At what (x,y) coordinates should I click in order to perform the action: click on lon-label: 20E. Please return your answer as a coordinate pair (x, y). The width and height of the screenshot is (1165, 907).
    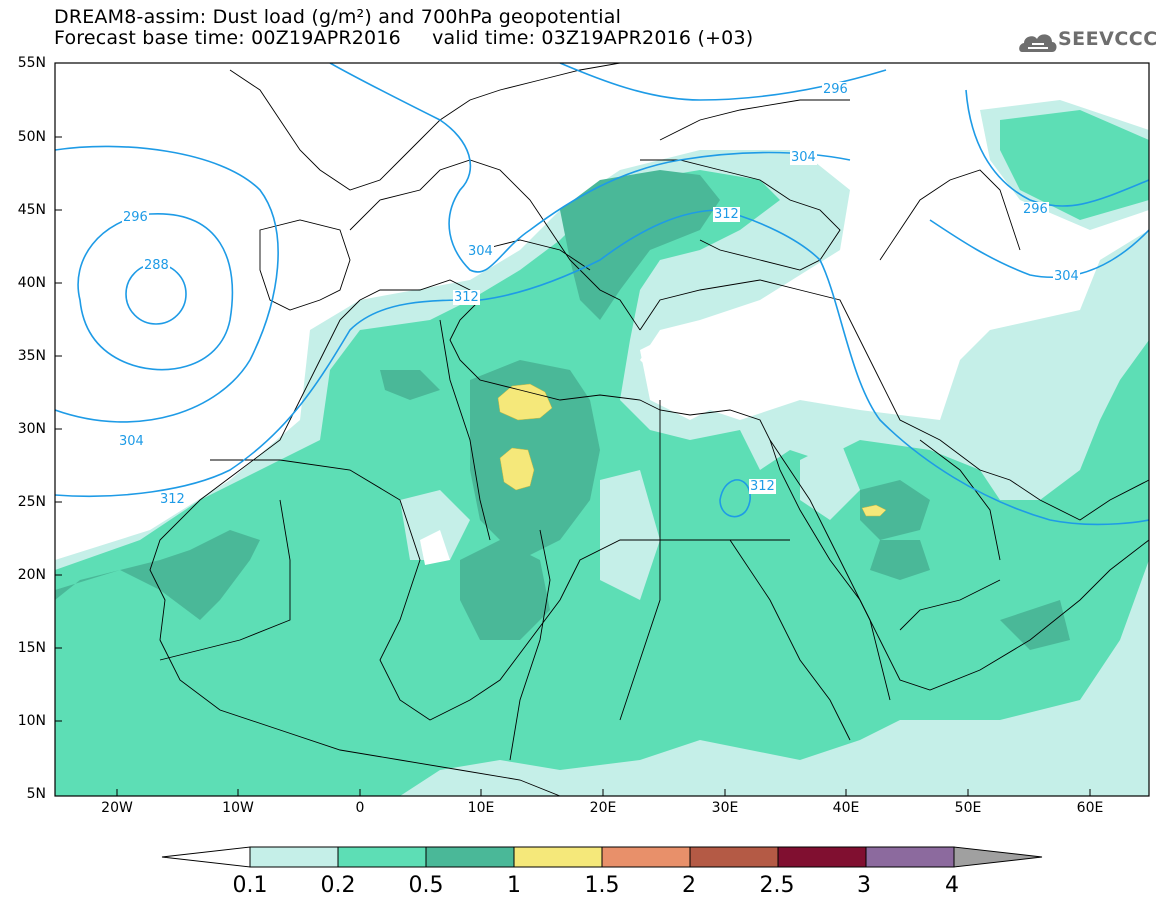
    Looking at the image, I should click on (603, 808).